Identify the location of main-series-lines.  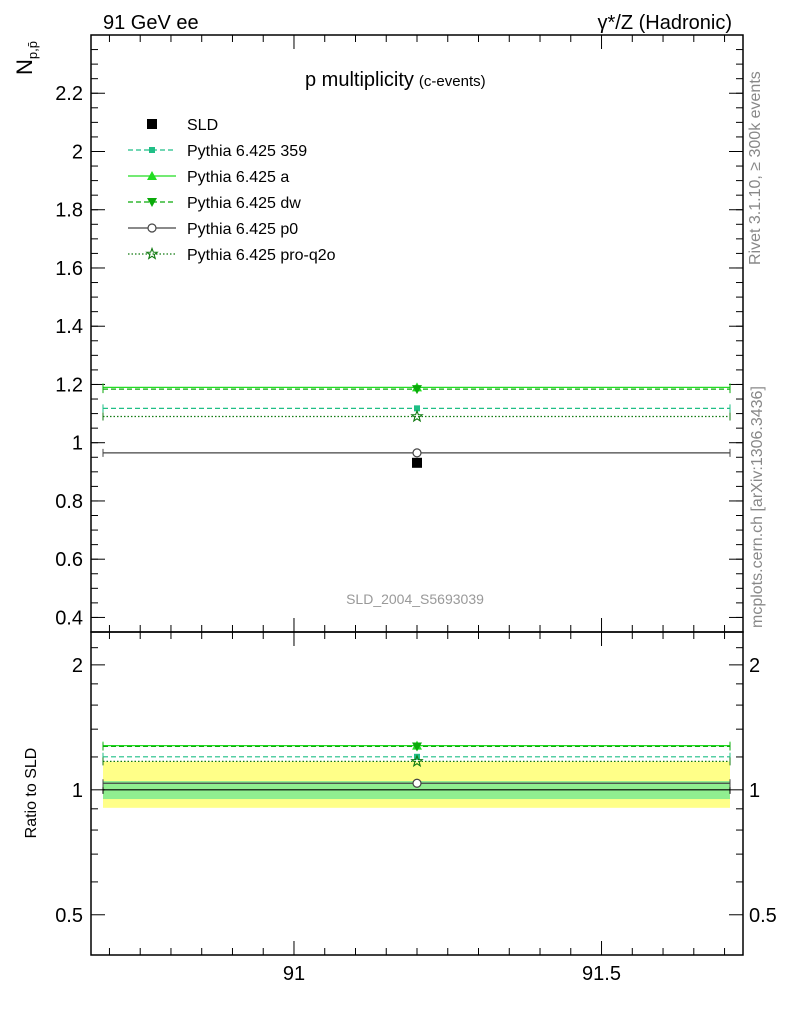
(416, 420).